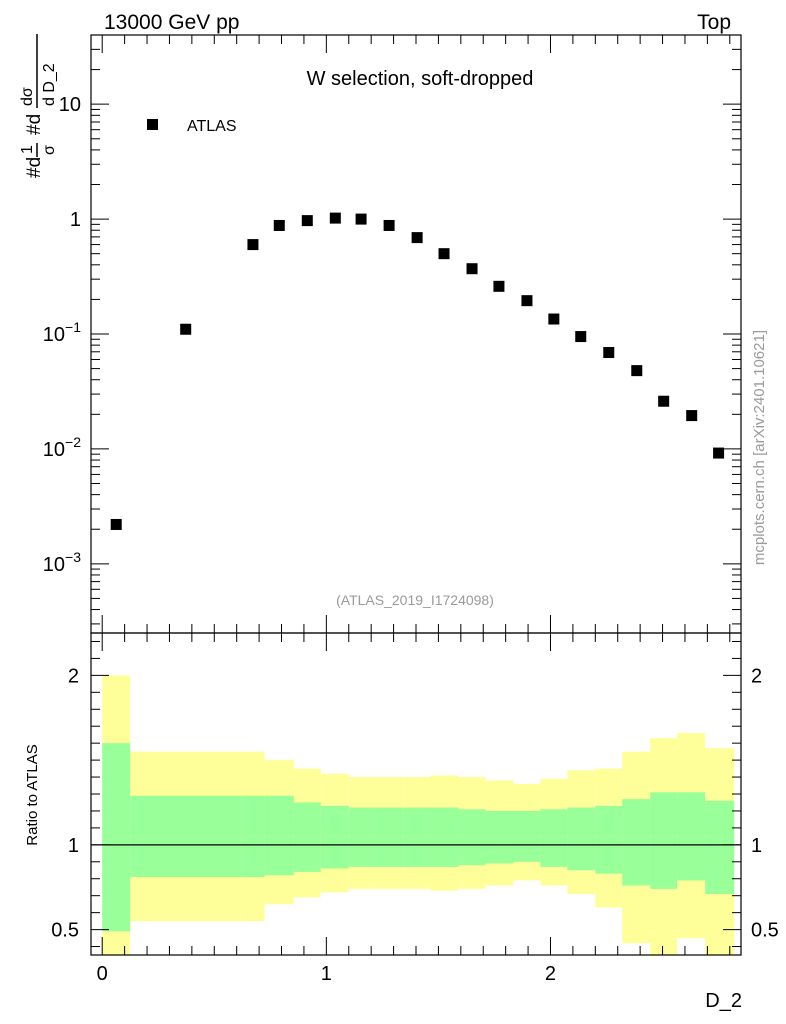 This screenshot has height=1024, width=786. I want to click on ratio-y-tick-label: 2, so click(73, 676).